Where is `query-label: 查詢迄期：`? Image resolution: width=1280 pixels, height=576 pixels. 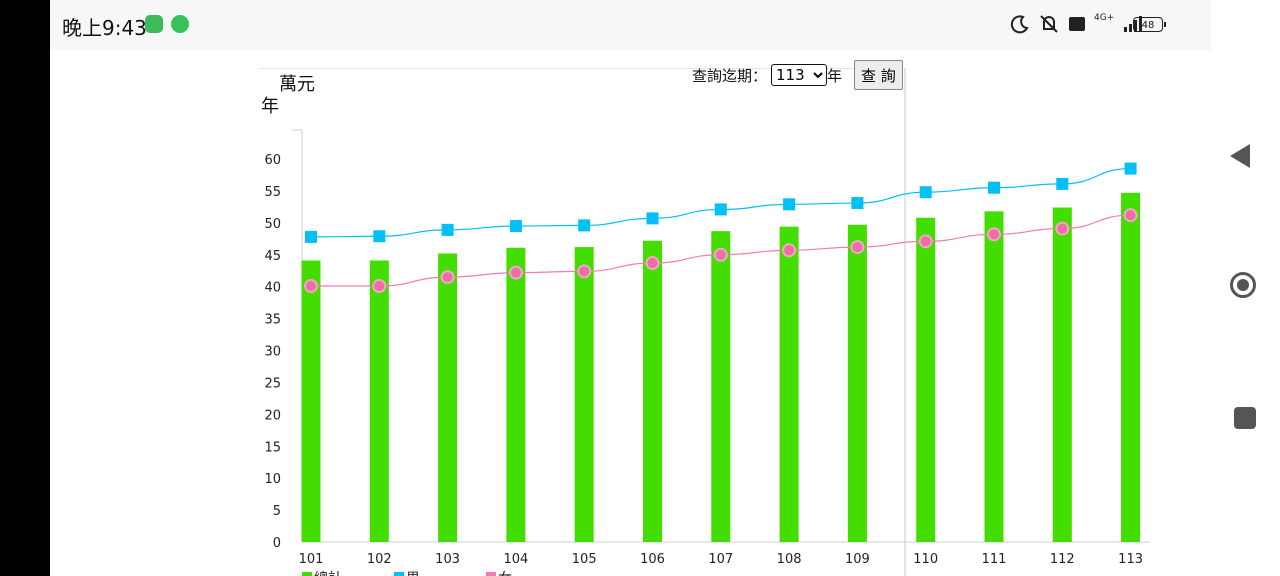
query-label: 查詢迄期： is located at coordinates (730, 75).